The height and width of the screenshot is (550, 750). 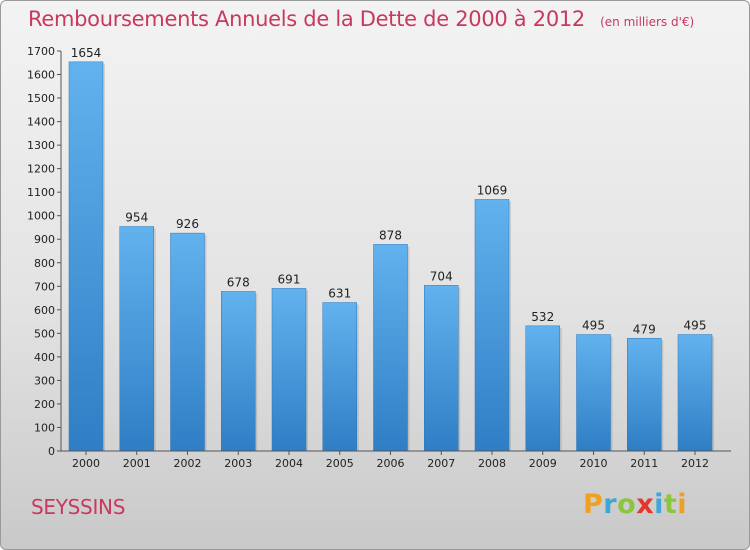 I want to click on data-label-2007: 704, so click(x=441, y=276).